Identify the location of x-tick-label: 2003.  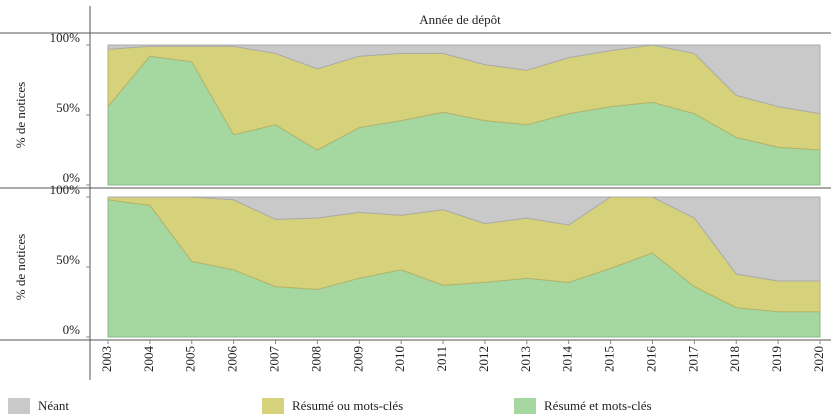
(106, 359).